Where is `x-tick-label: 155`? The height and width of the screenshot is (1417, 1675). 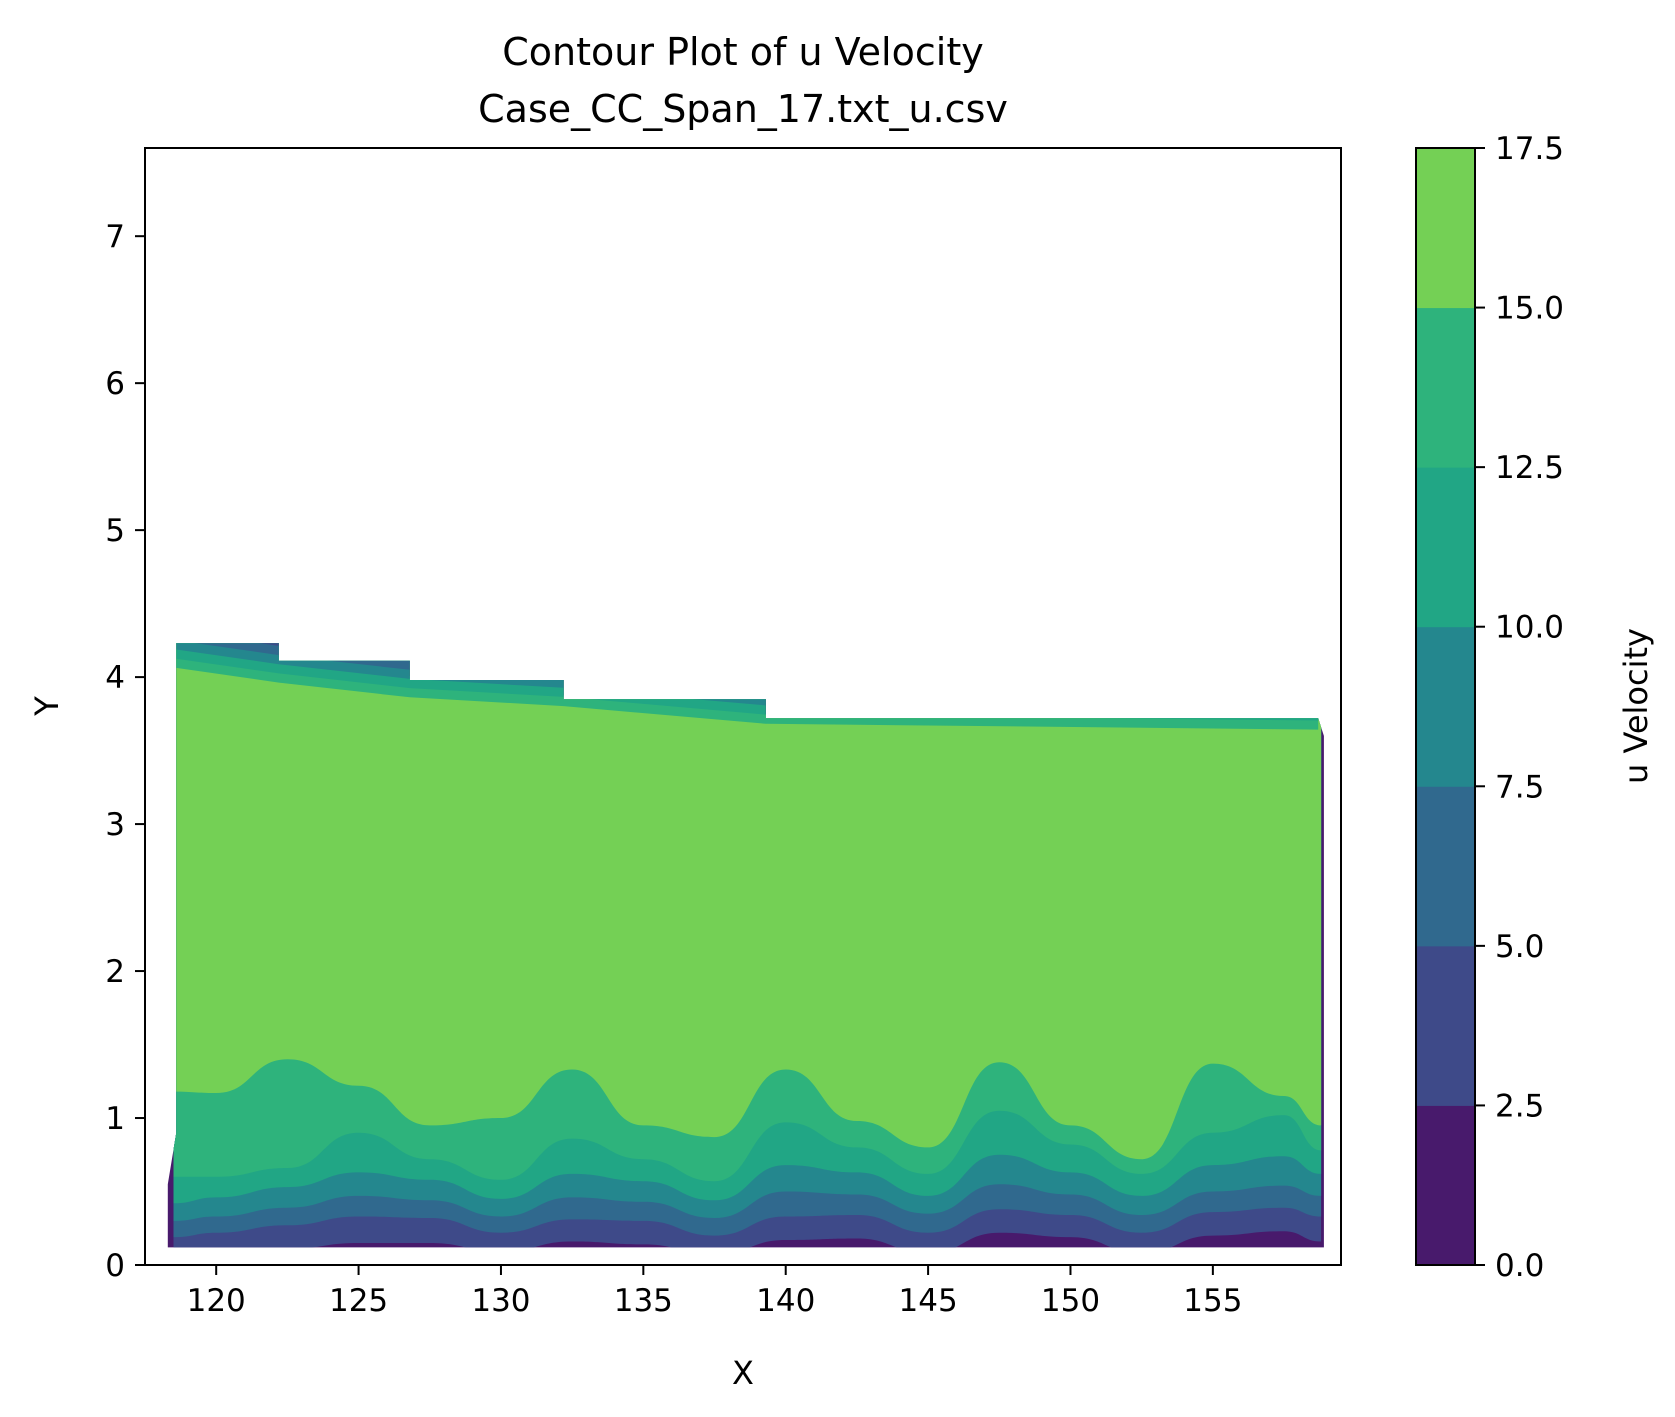 x-tick-label: 155 is located at coordinates (1212, 1301).